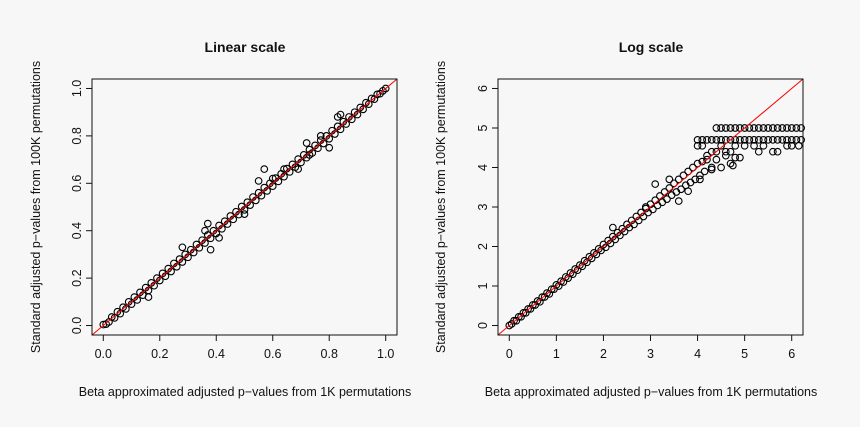  I want to click on y-tick-label: 0, so click(483, 325).